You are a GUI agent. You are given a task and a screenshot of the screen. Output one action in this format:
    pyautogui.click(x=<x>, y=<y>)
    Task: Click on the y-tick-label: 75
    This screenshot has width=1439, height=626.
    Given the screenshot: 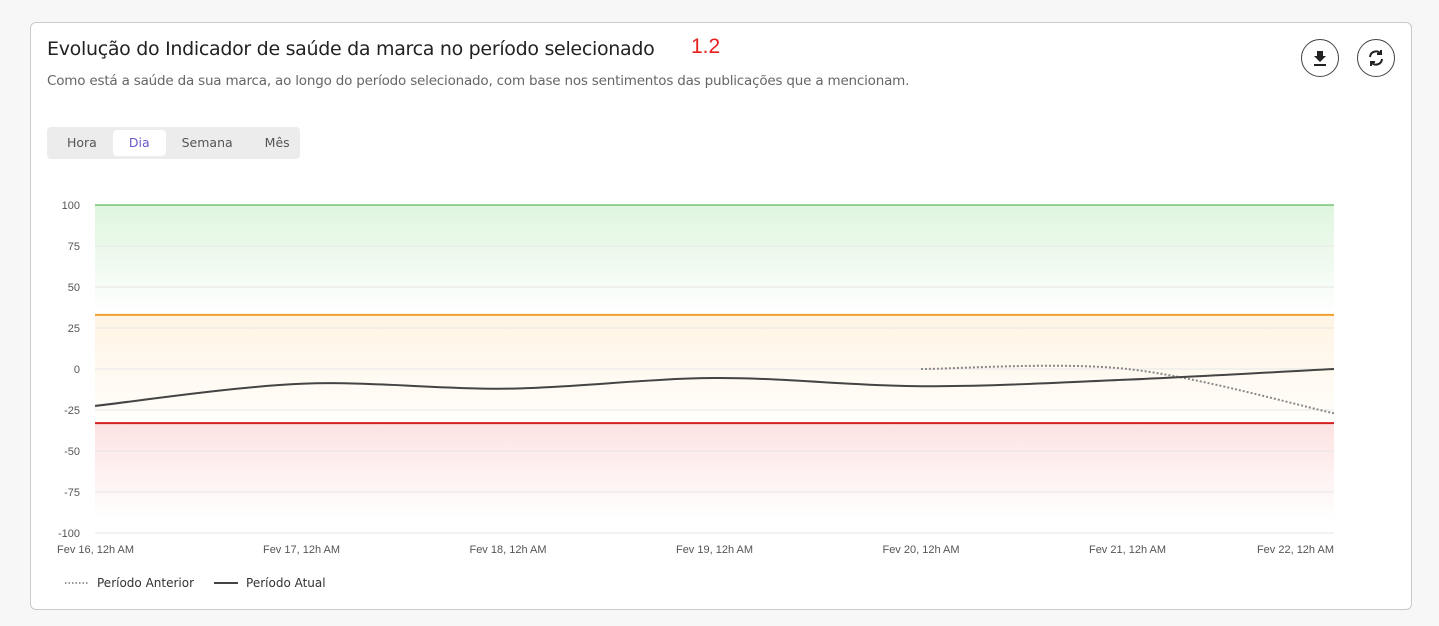 What is the action you would take?
    pyautogui.click(x=74, y=247)
    